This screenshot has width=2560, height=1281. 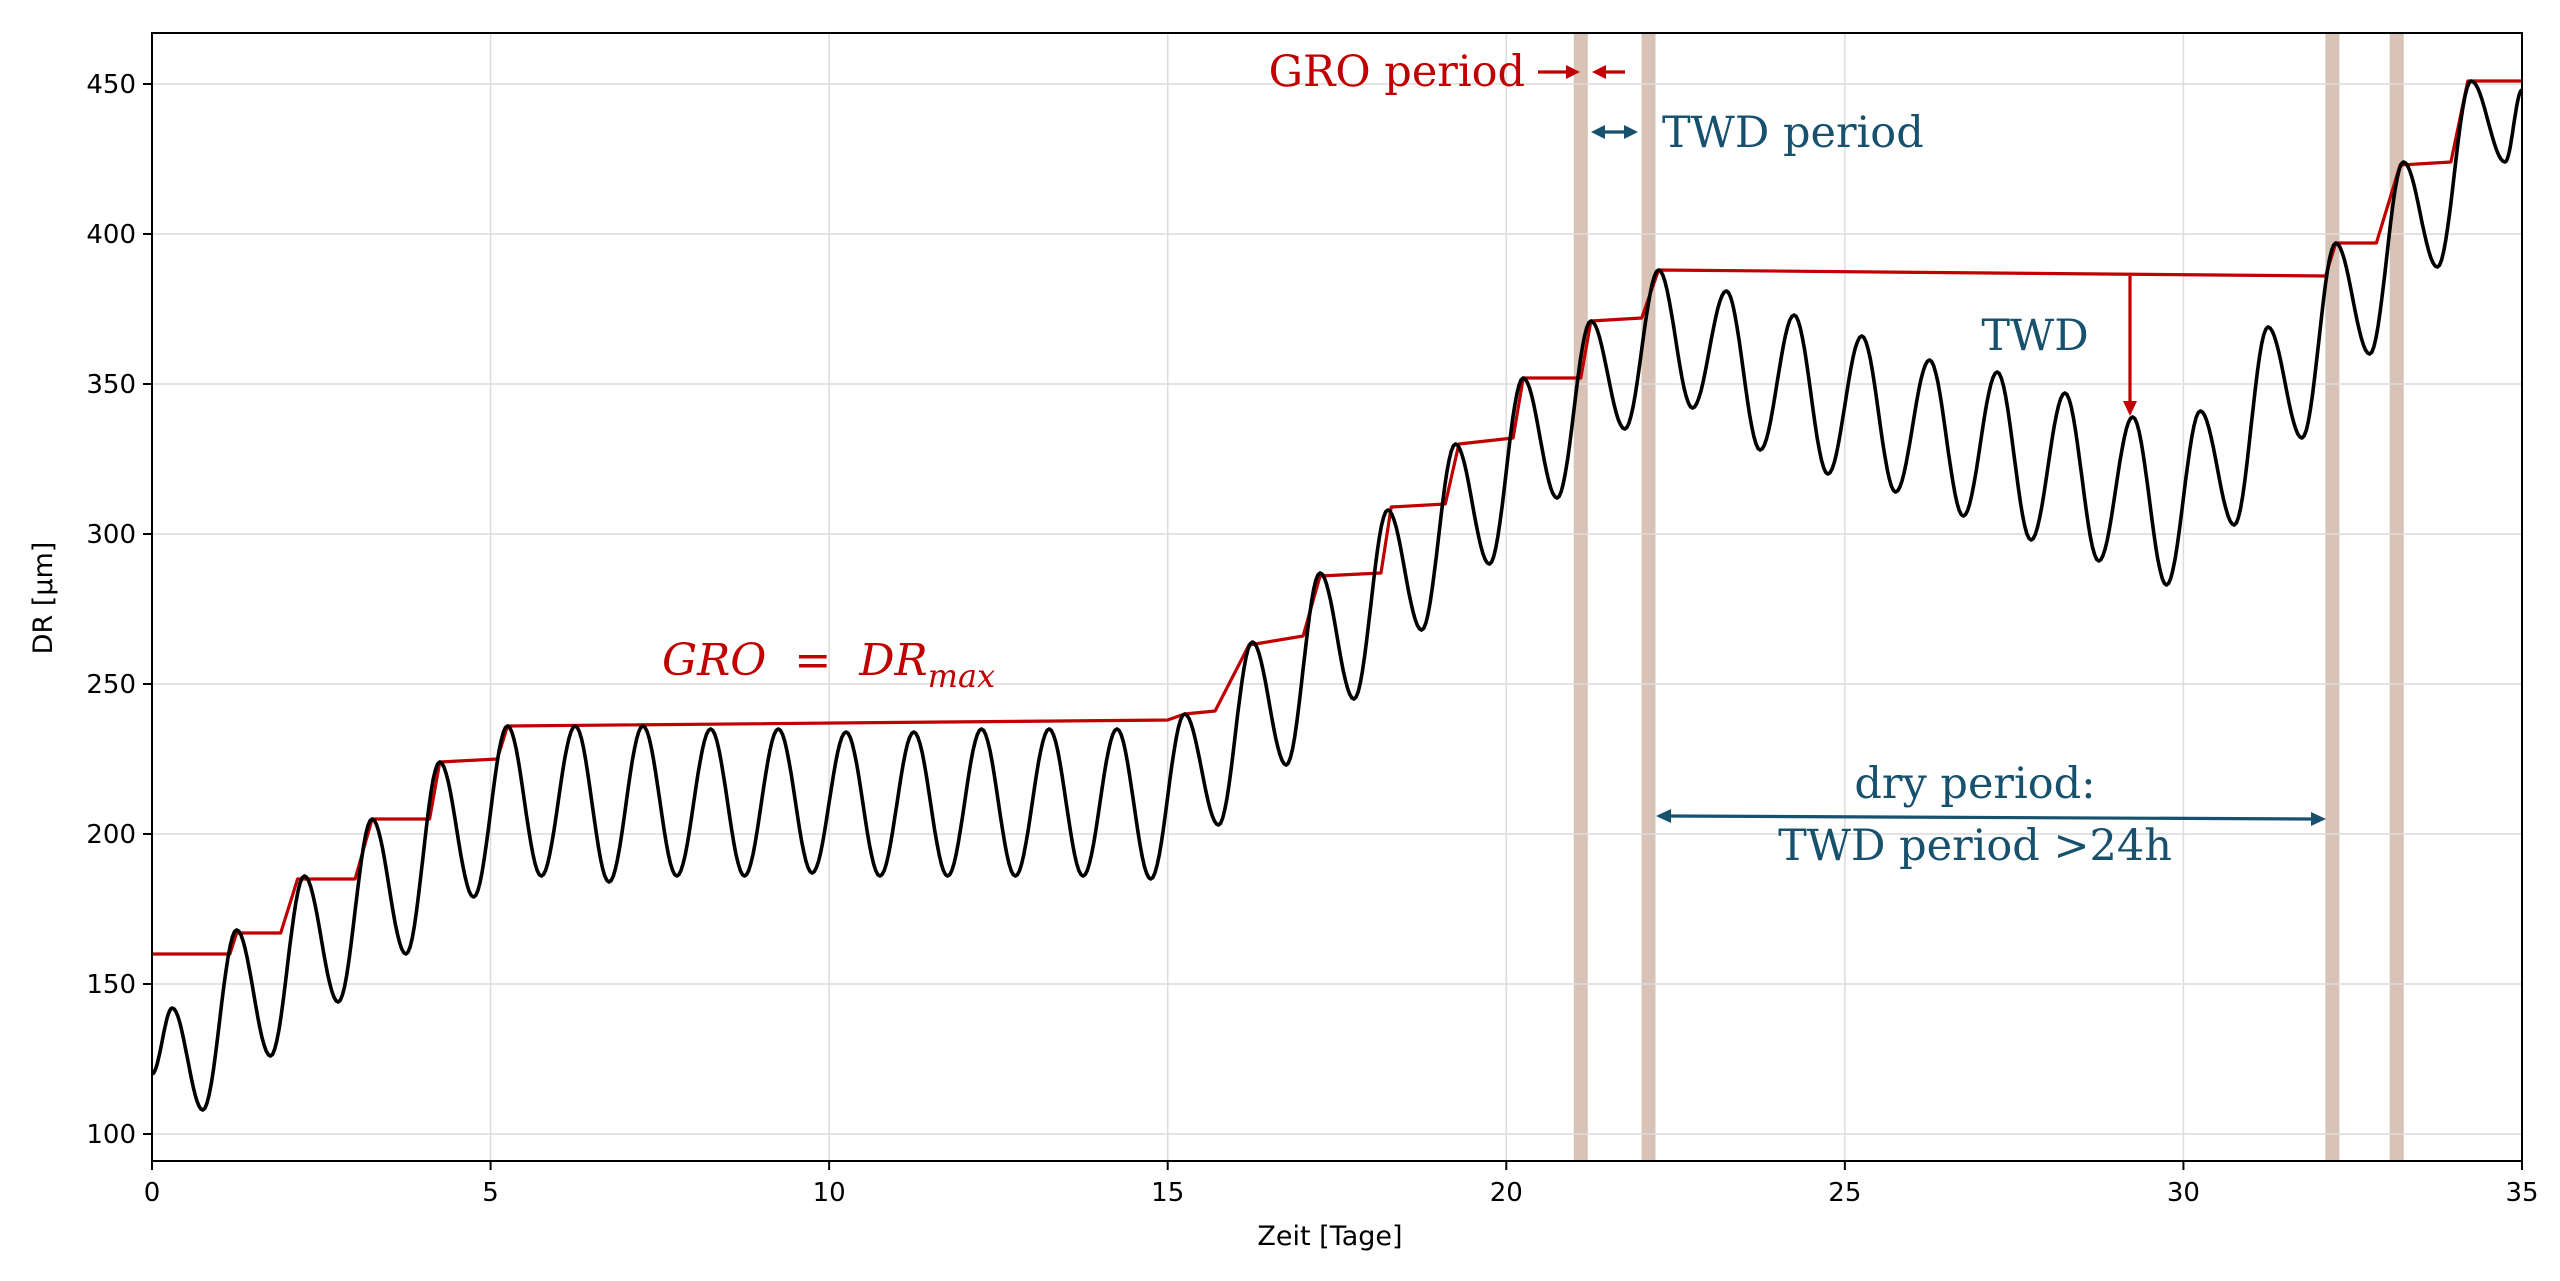 What do you see at coordinates (829, 1193) in the screenshot?
I see `x-tick-label: 10` at bounding box center [829, 1193].